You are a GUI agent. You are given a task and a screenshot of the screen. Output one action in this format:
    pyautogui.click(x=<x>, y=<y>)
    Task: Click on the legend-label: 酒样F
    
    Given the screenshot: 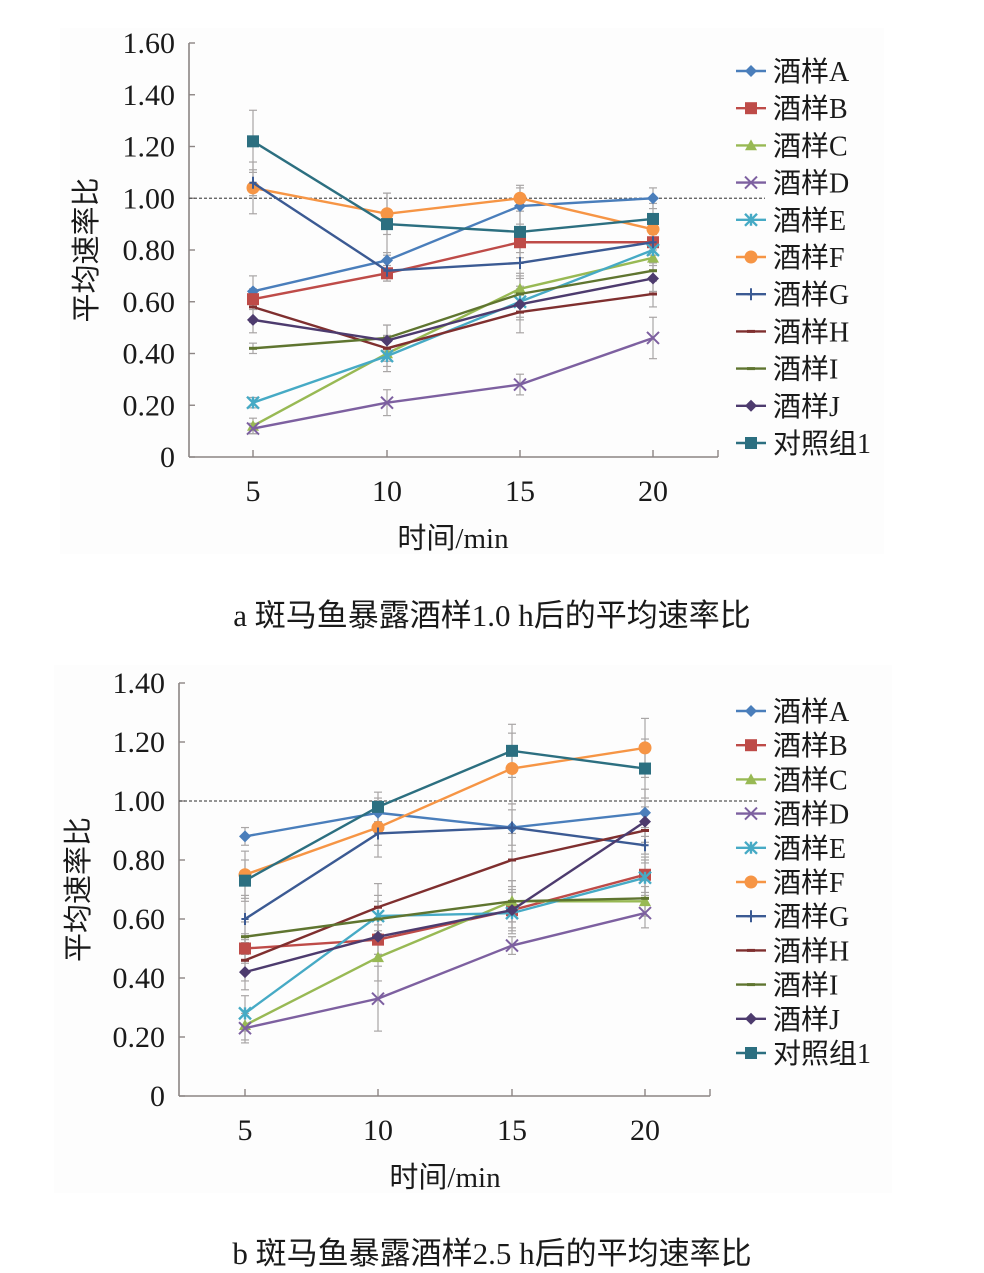 What is the action you would take?
    pyautogui.click(x=809, y=883)
    